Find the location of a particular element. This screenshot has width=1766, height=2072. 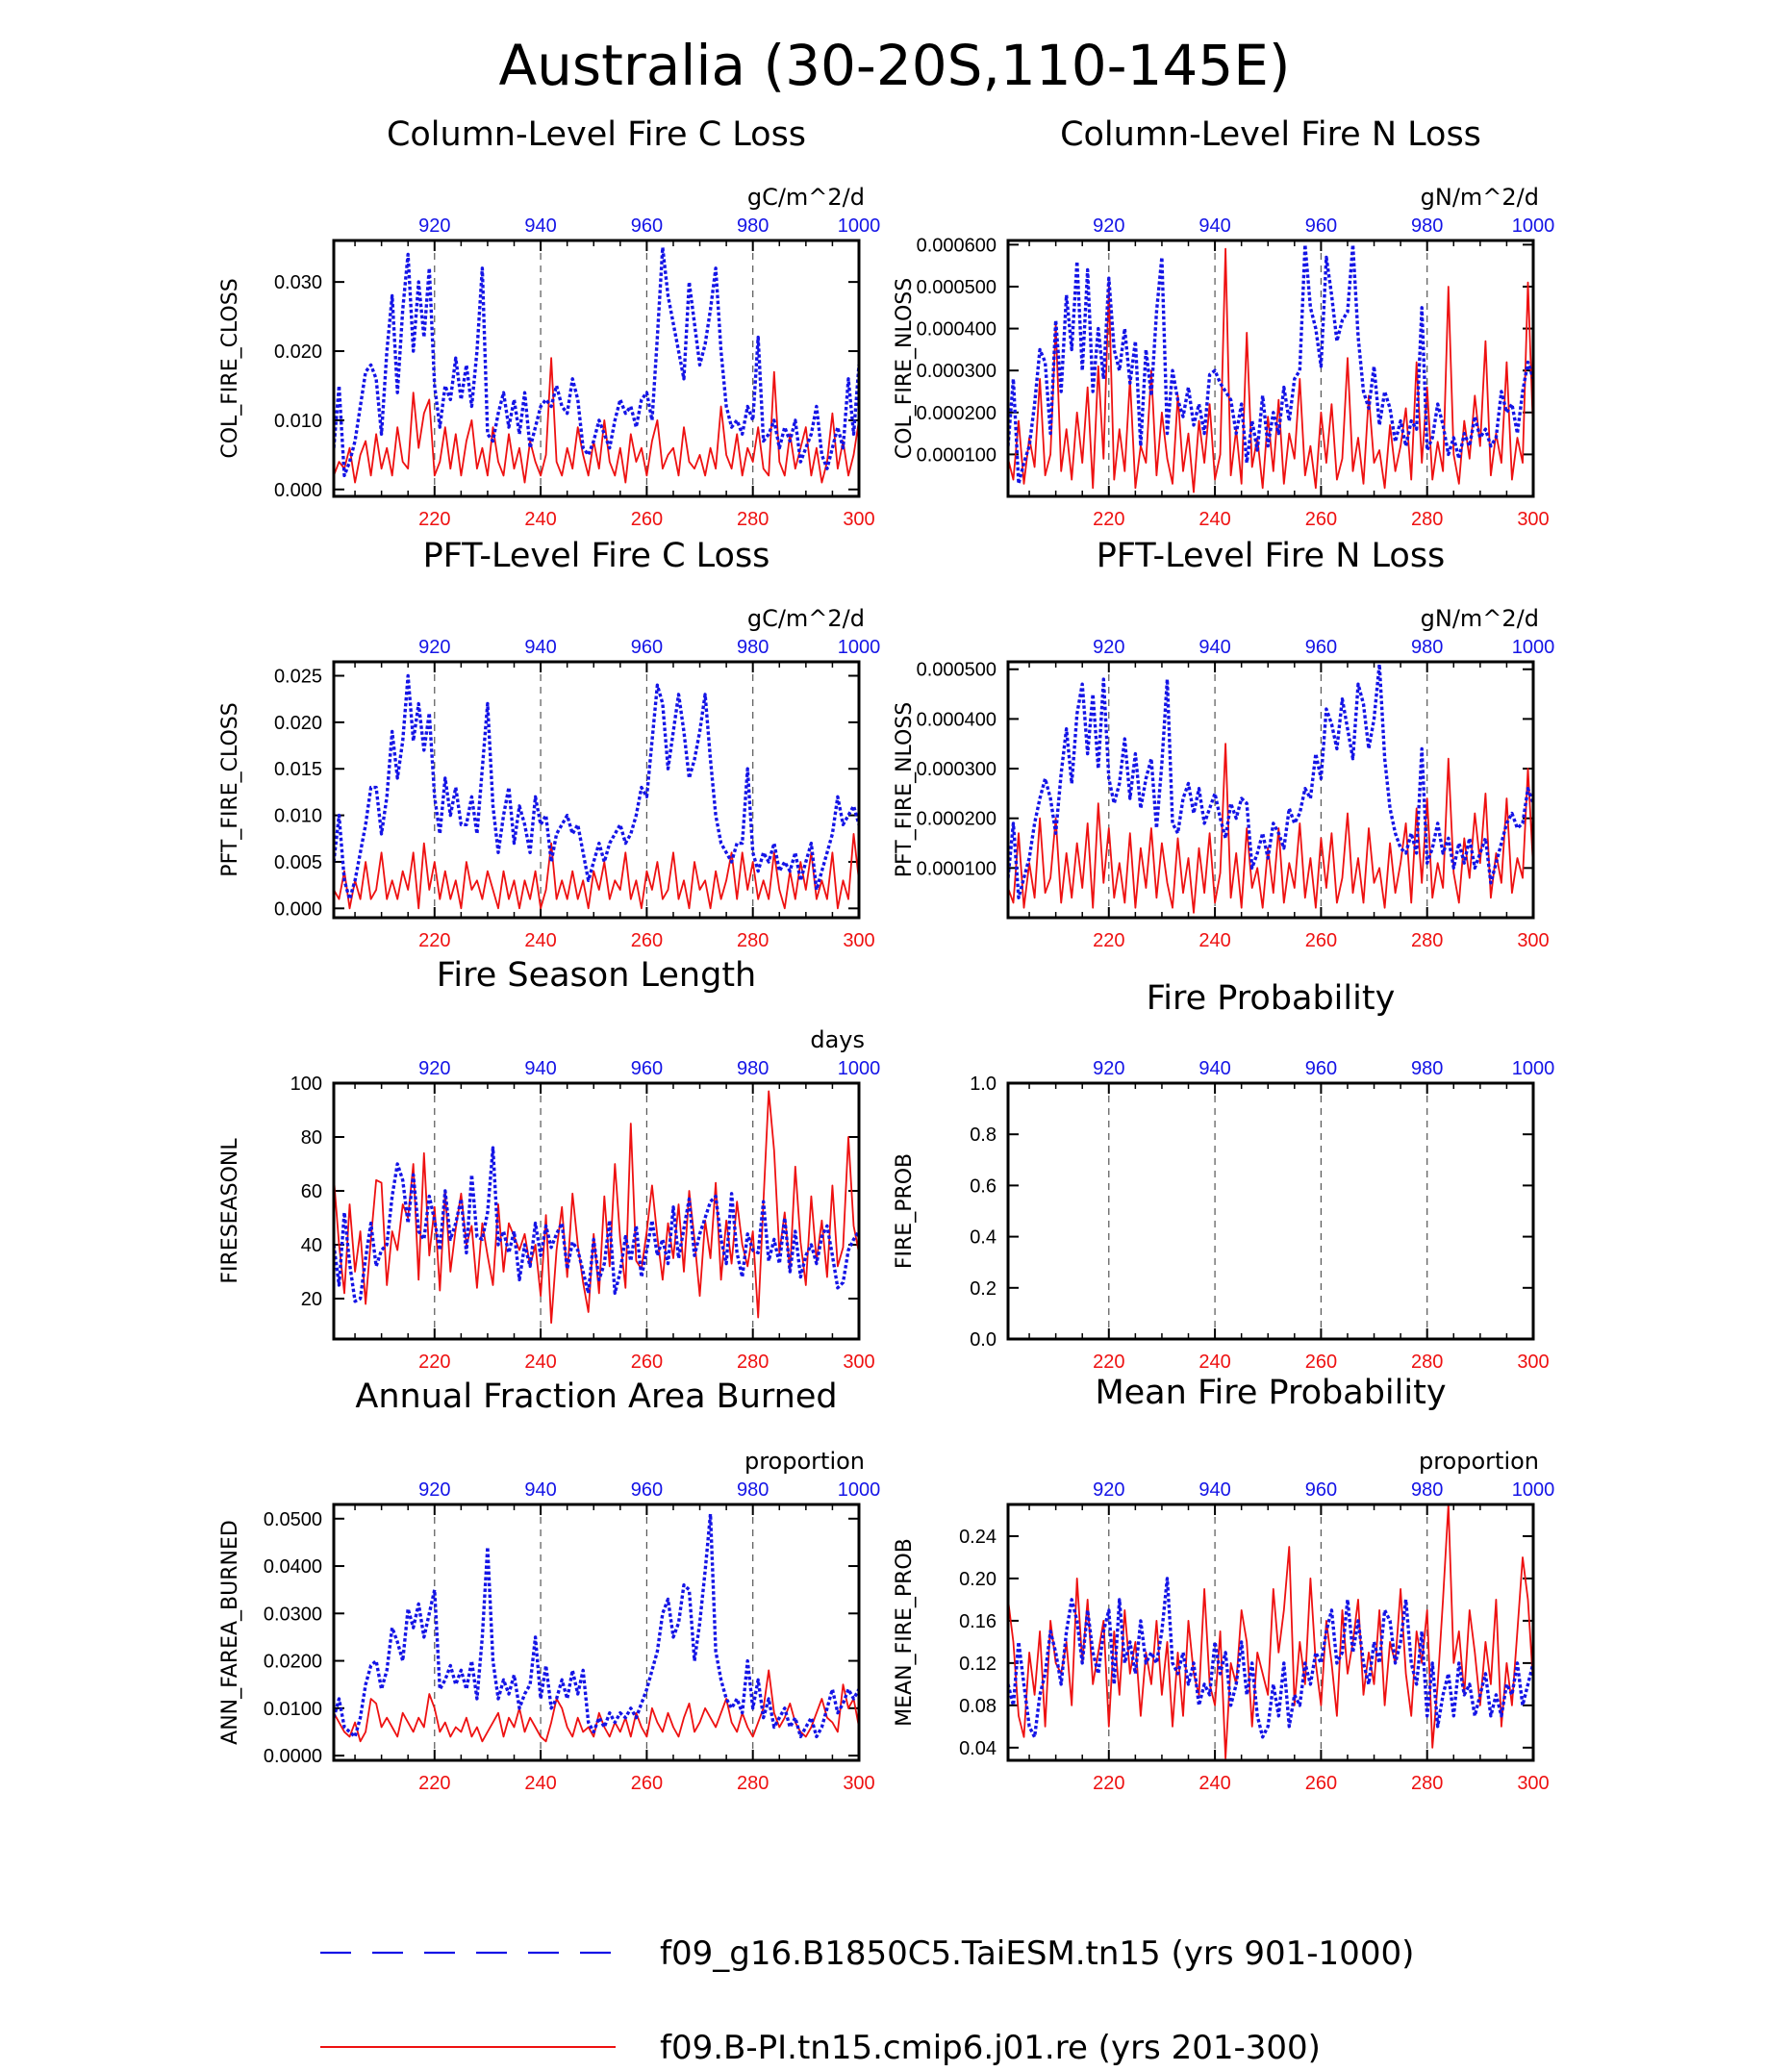

panel-title: Column-Level Fire C Loss is located at coordinates (596, 134).